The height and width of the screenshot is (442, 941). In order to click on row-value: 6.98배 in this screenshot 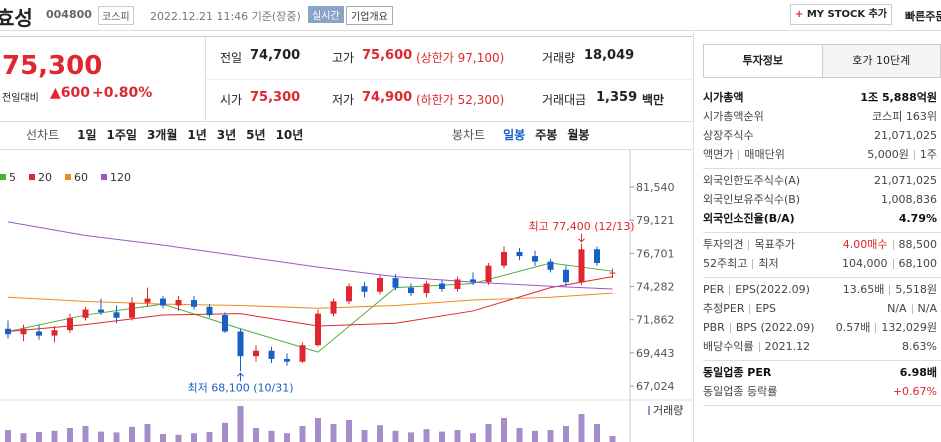, I will do `click(918, 372)`.